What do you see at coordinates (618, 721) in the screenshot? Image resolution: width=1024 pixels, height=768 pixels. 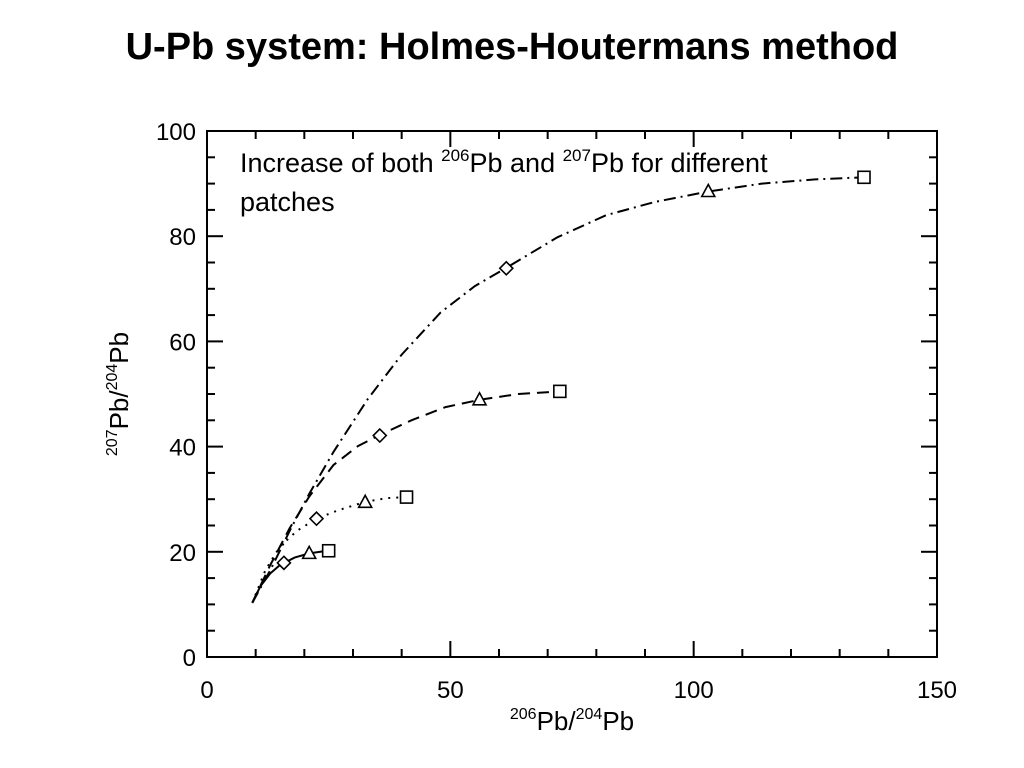 I see `x-label-base2: Pb` at bounding box center [618, 721].